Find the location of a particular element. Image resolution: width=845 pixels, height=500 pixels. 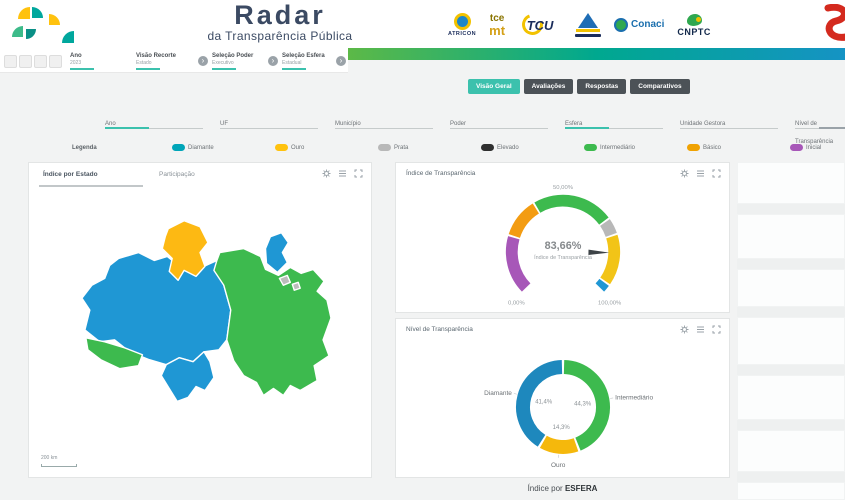

step-ano: Ano 2023 is located at coordinates (82, 63).